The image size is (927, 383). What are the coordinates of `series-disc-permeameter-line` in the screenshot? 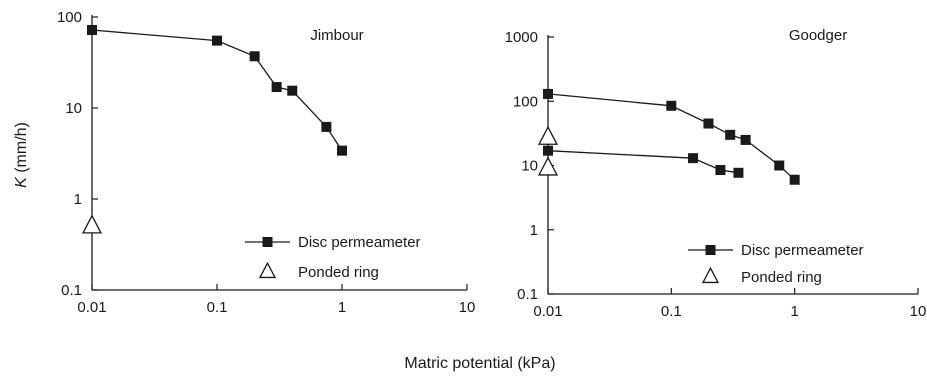 It's located at (217, 90).